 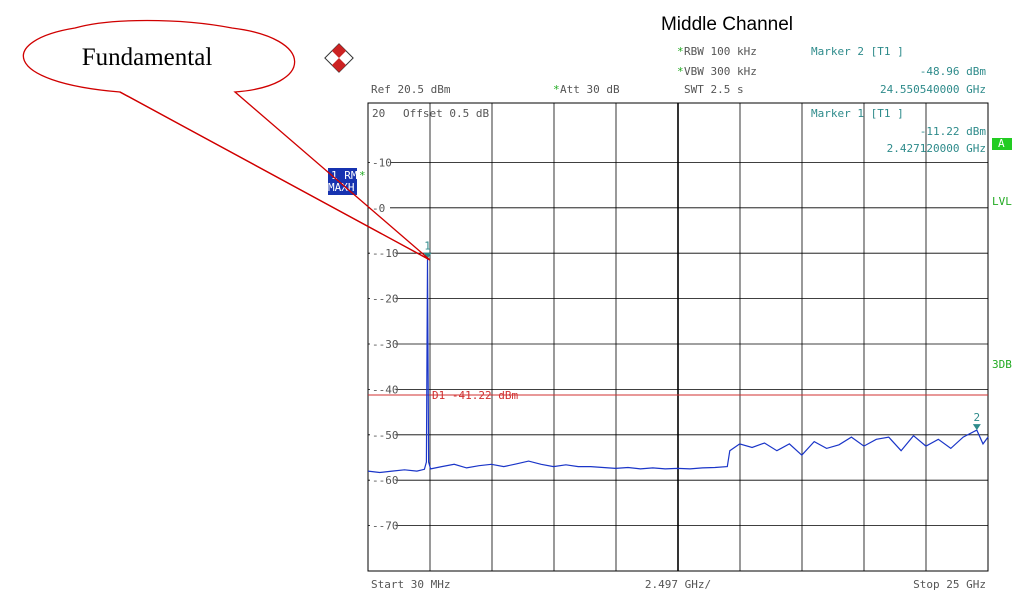 I want to click on side-label-3db: 3DB, so click(x=1002, y=364).